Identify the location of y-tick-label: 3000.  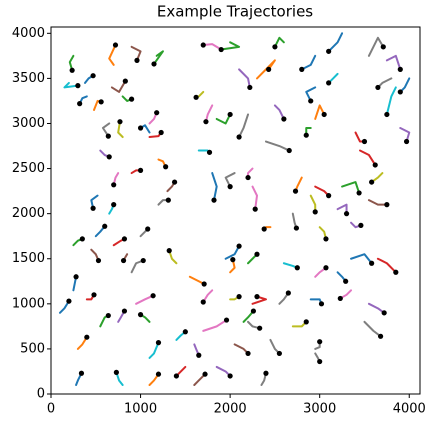
(28, 123).